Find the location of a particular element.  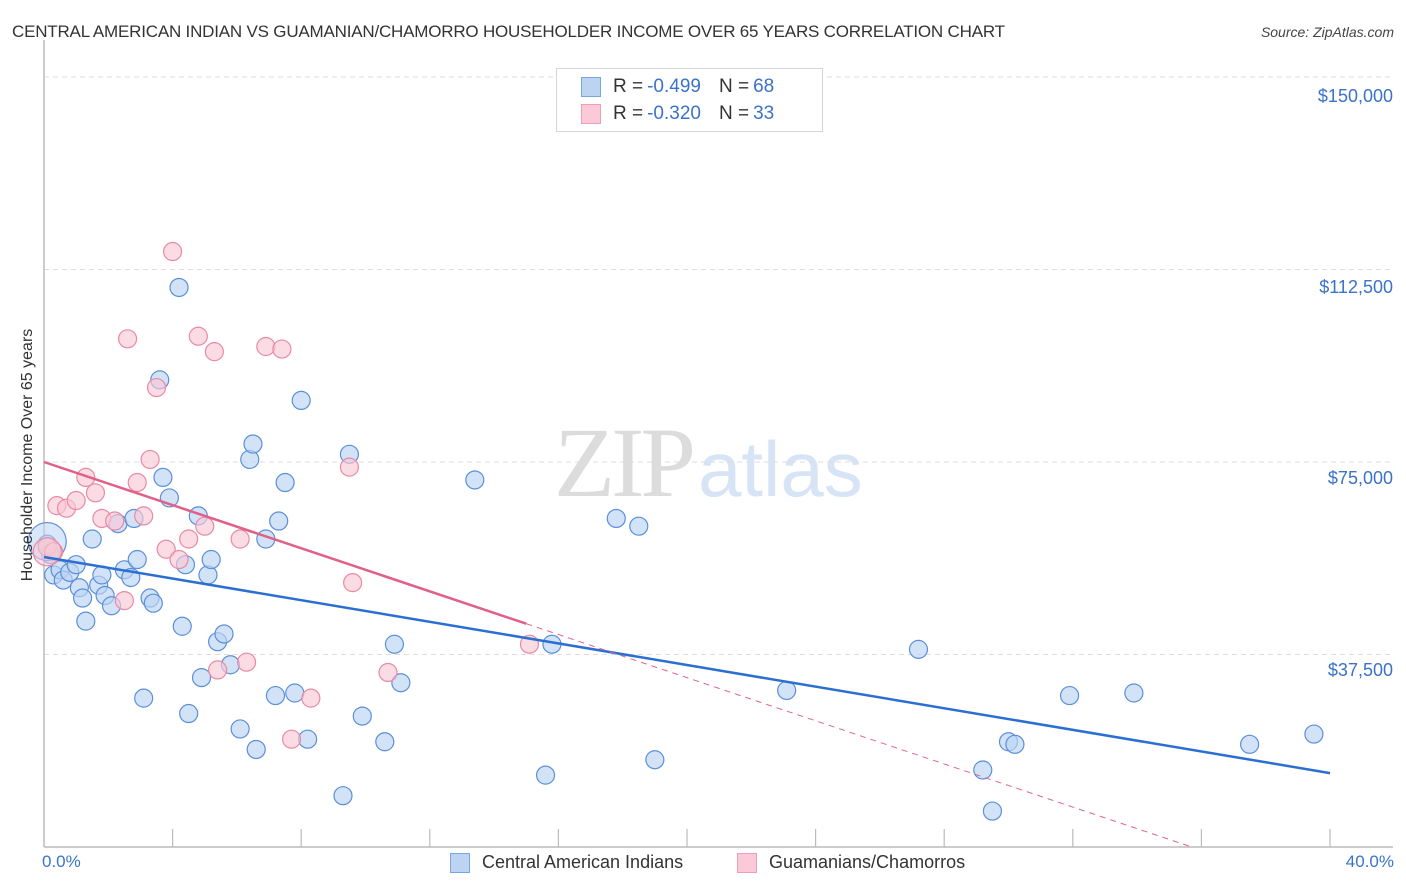

legend-item-central-american-indians: Central American Indians is located at coordinates (566, 862).